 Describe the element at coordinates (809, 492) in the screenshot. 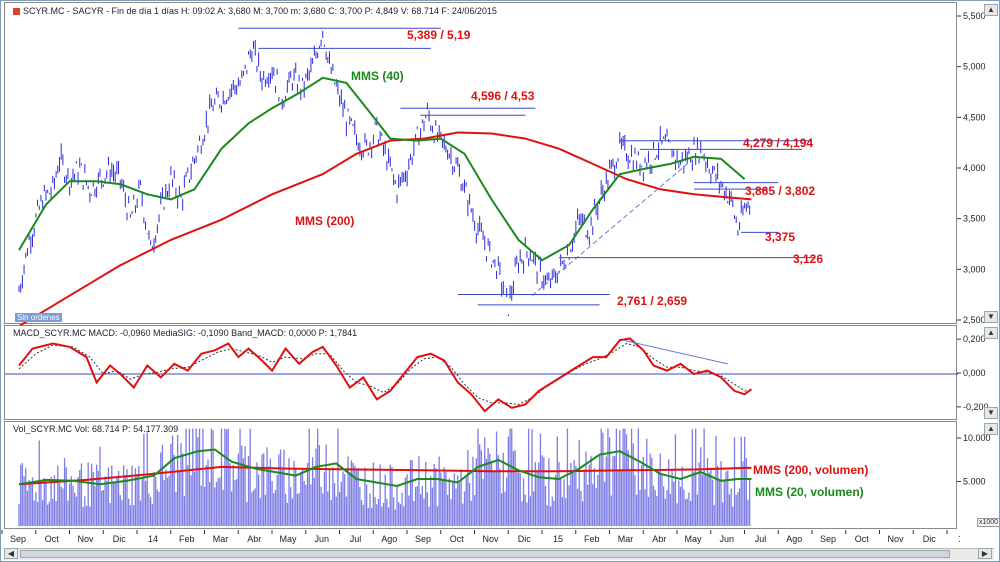

I see `vol20-label: MMS (20, volumen)` at that location.